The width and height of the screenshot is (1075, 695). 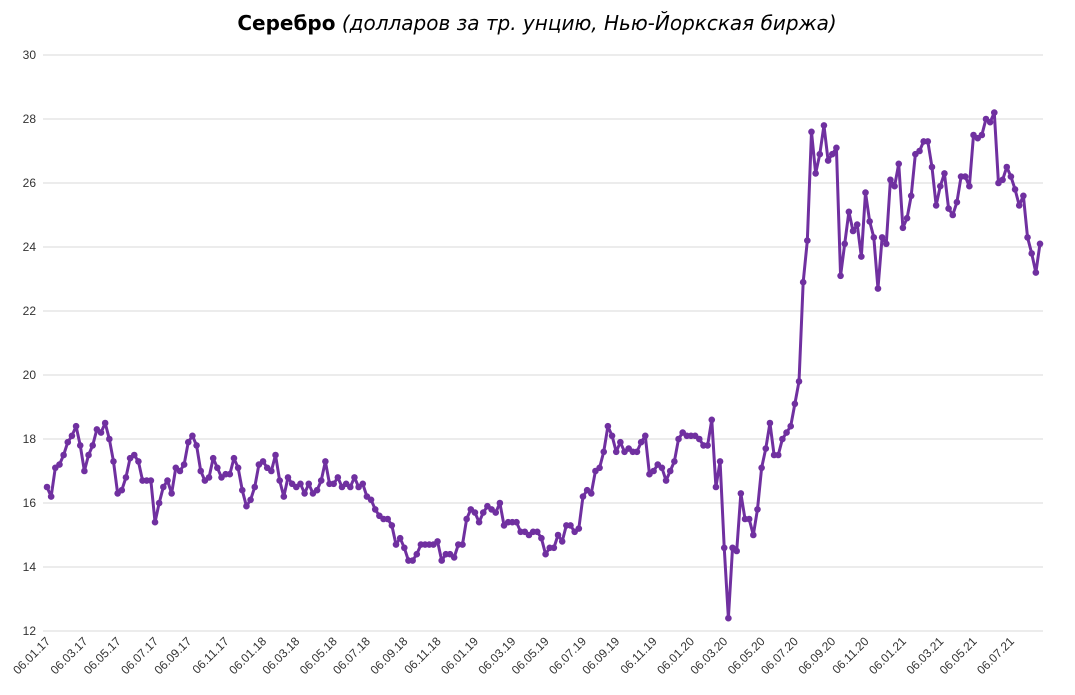 I want to click on x-tick-label: 06.01.21, so click(x=887, y=655).